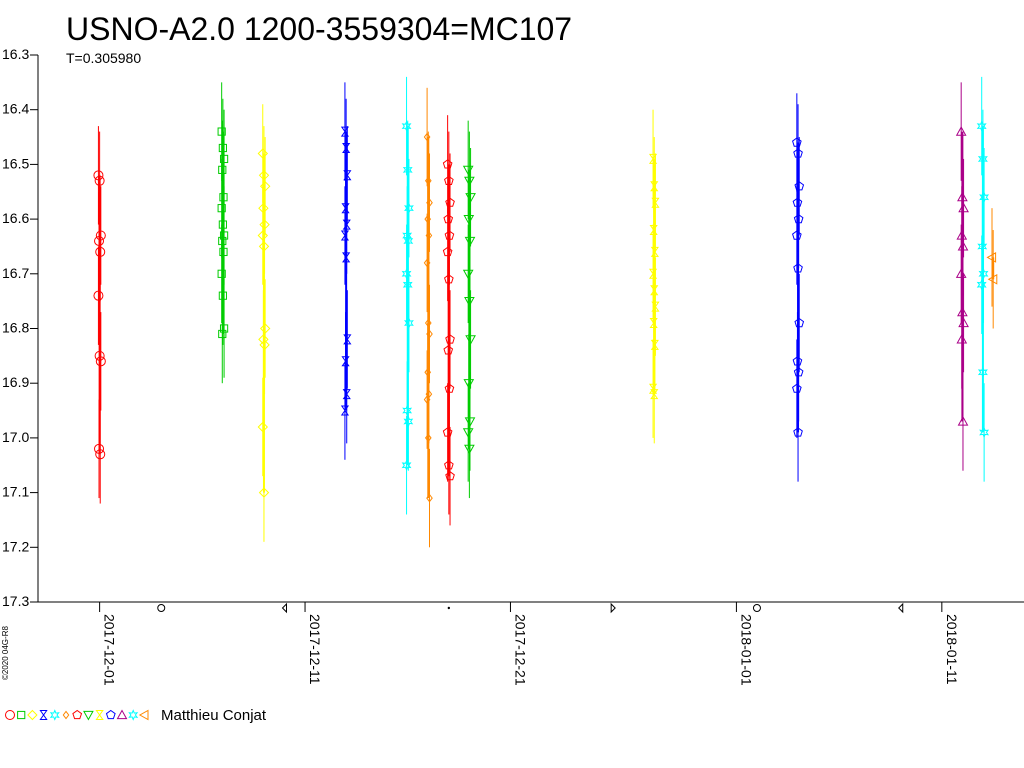  I want to click on x-tick-label: 2017-12-01, so click(110, 650).